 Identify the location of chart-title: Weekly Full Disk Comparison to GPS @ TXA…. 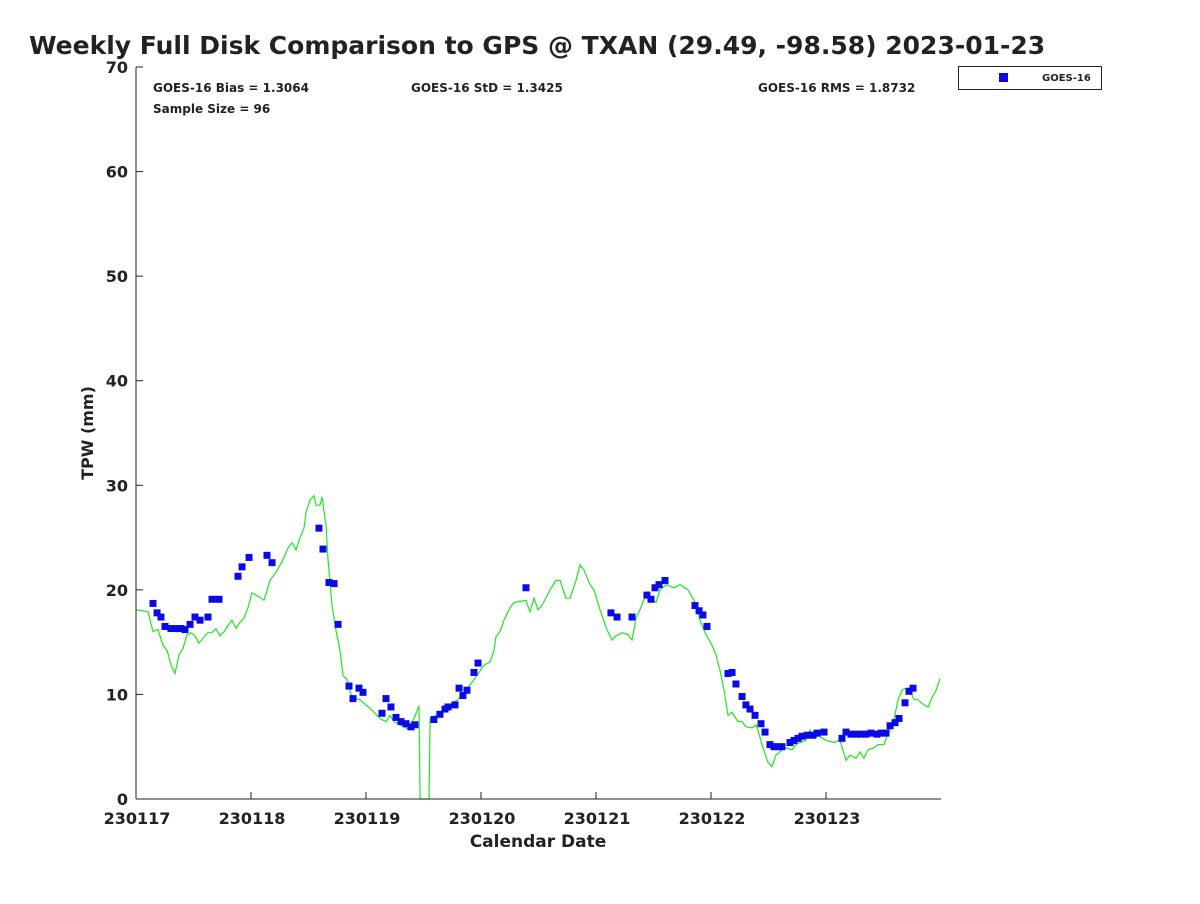
(537, 45).